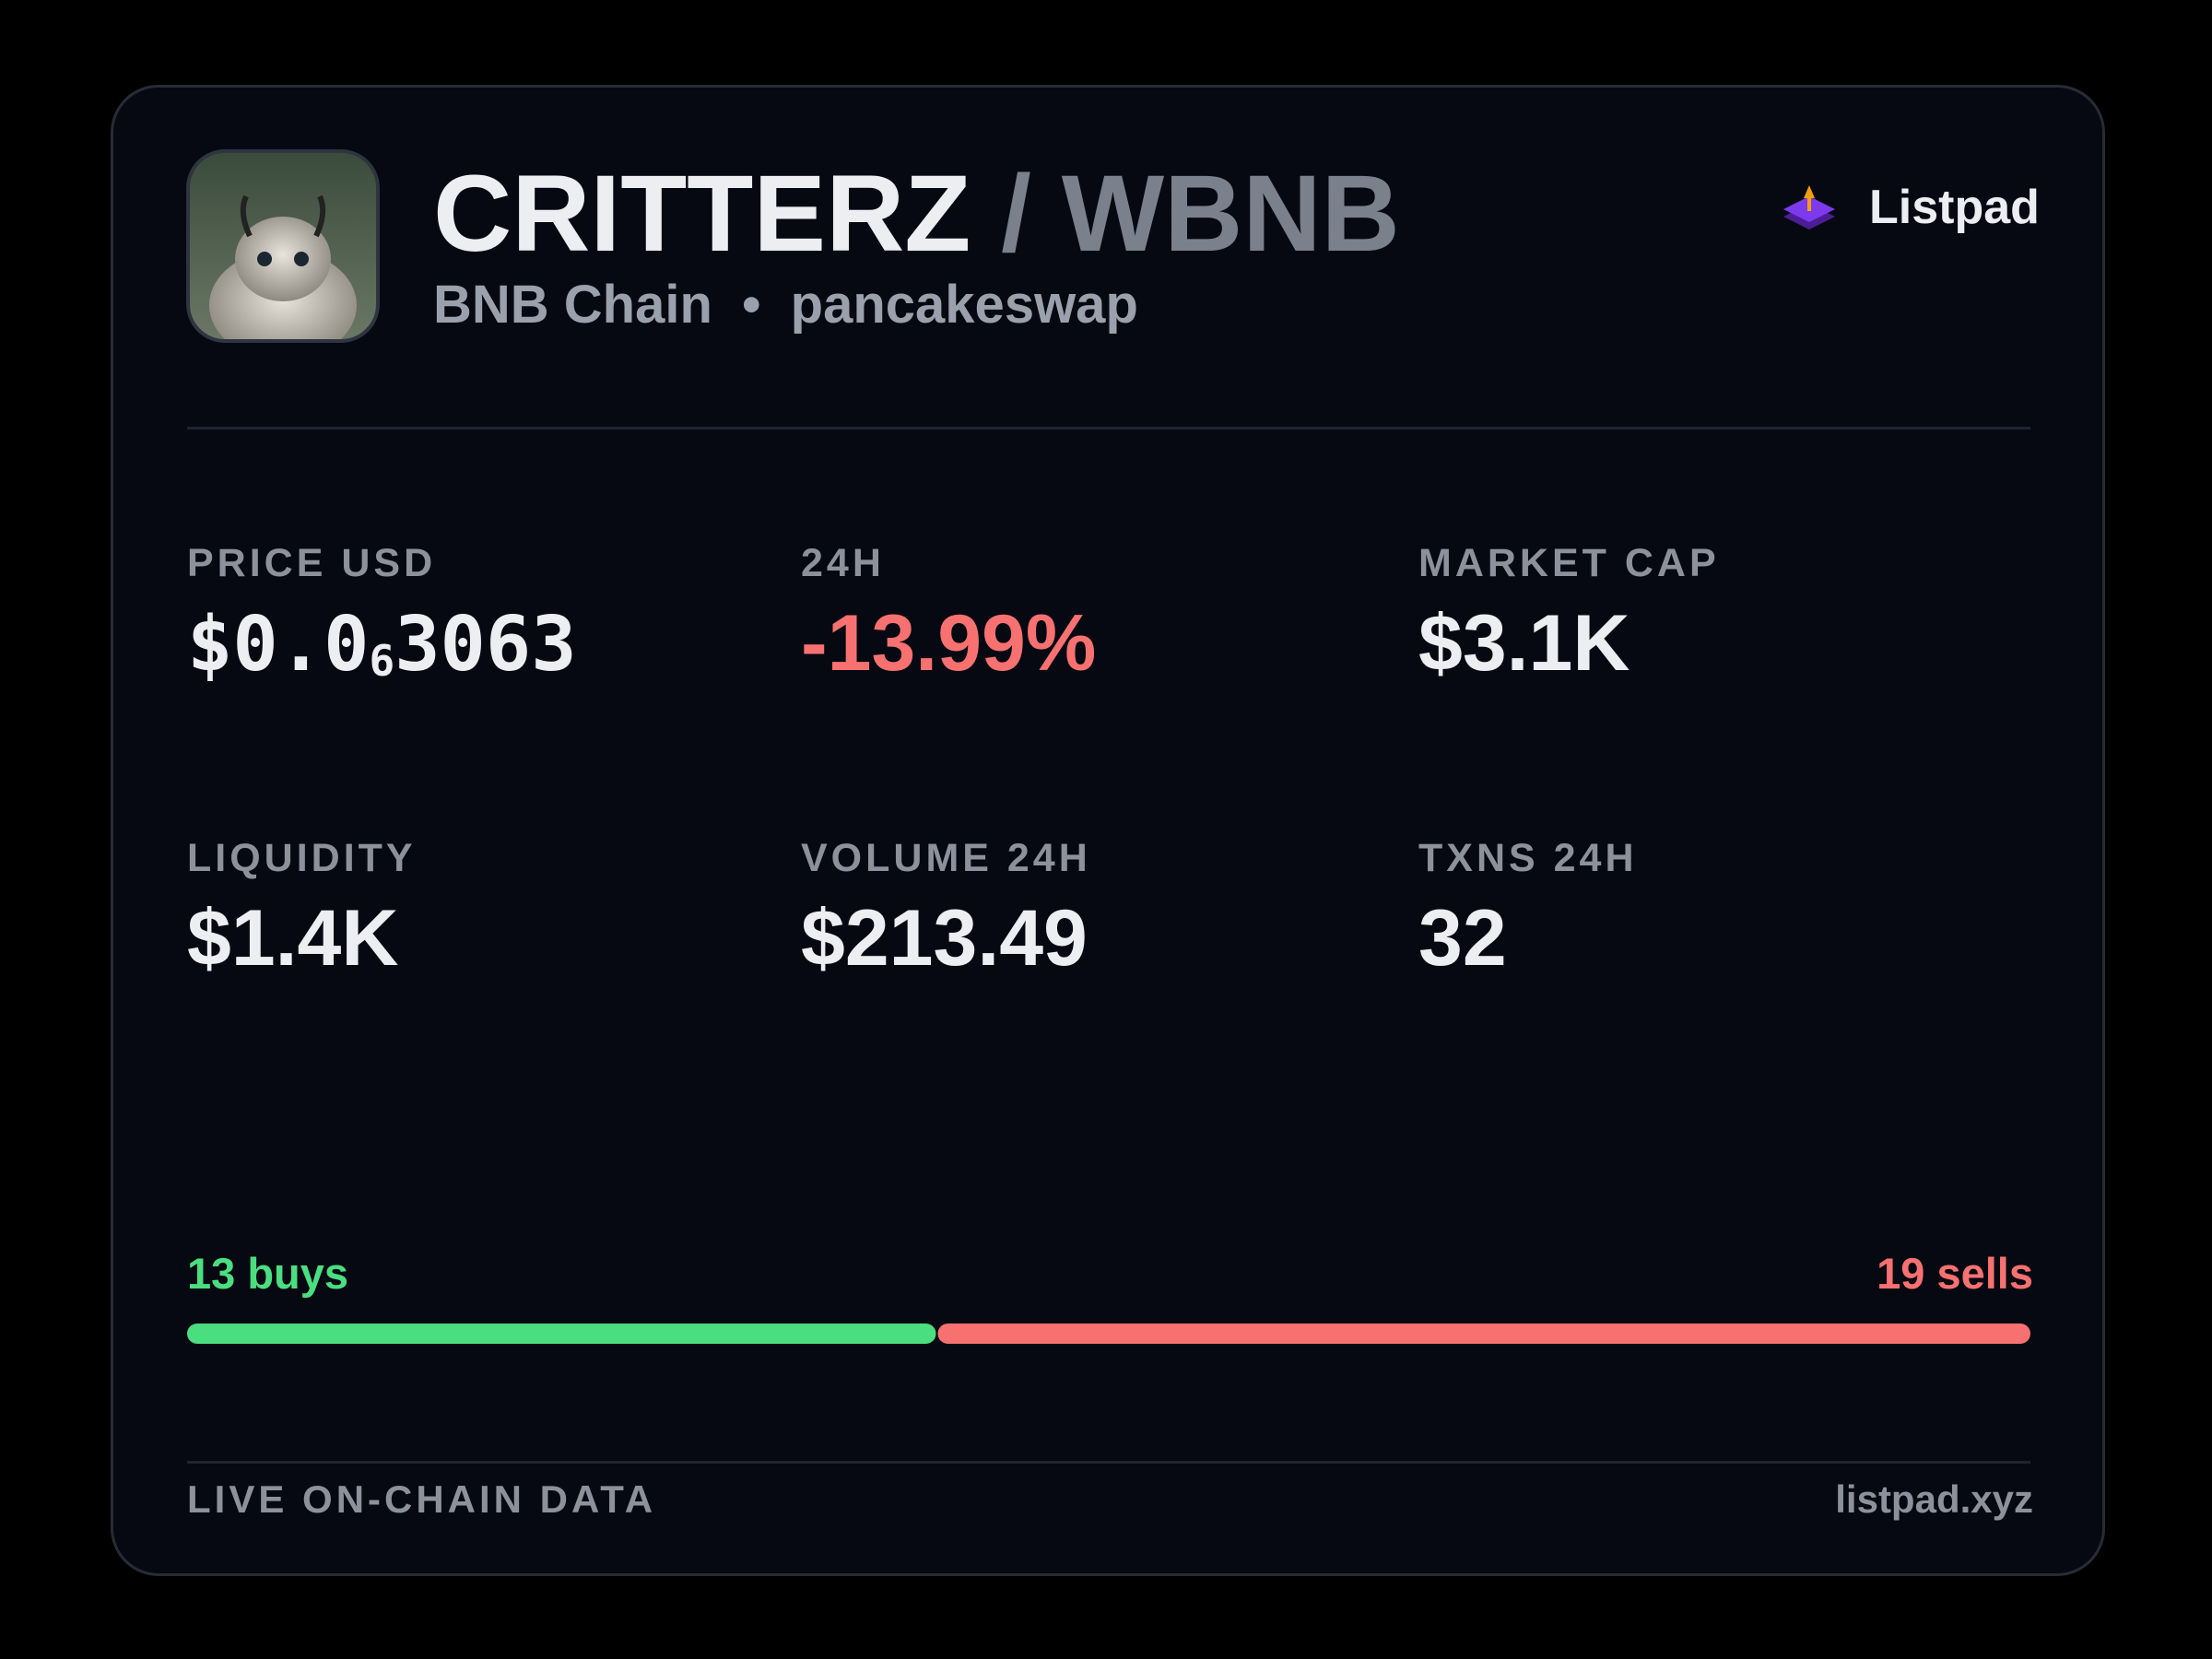 The image size is (2212, 1659). What do you see at coordinates (1528, 858) in the screenshot?
I see `stat-label: TXNS 24H` at bounding box center [1528, 858].